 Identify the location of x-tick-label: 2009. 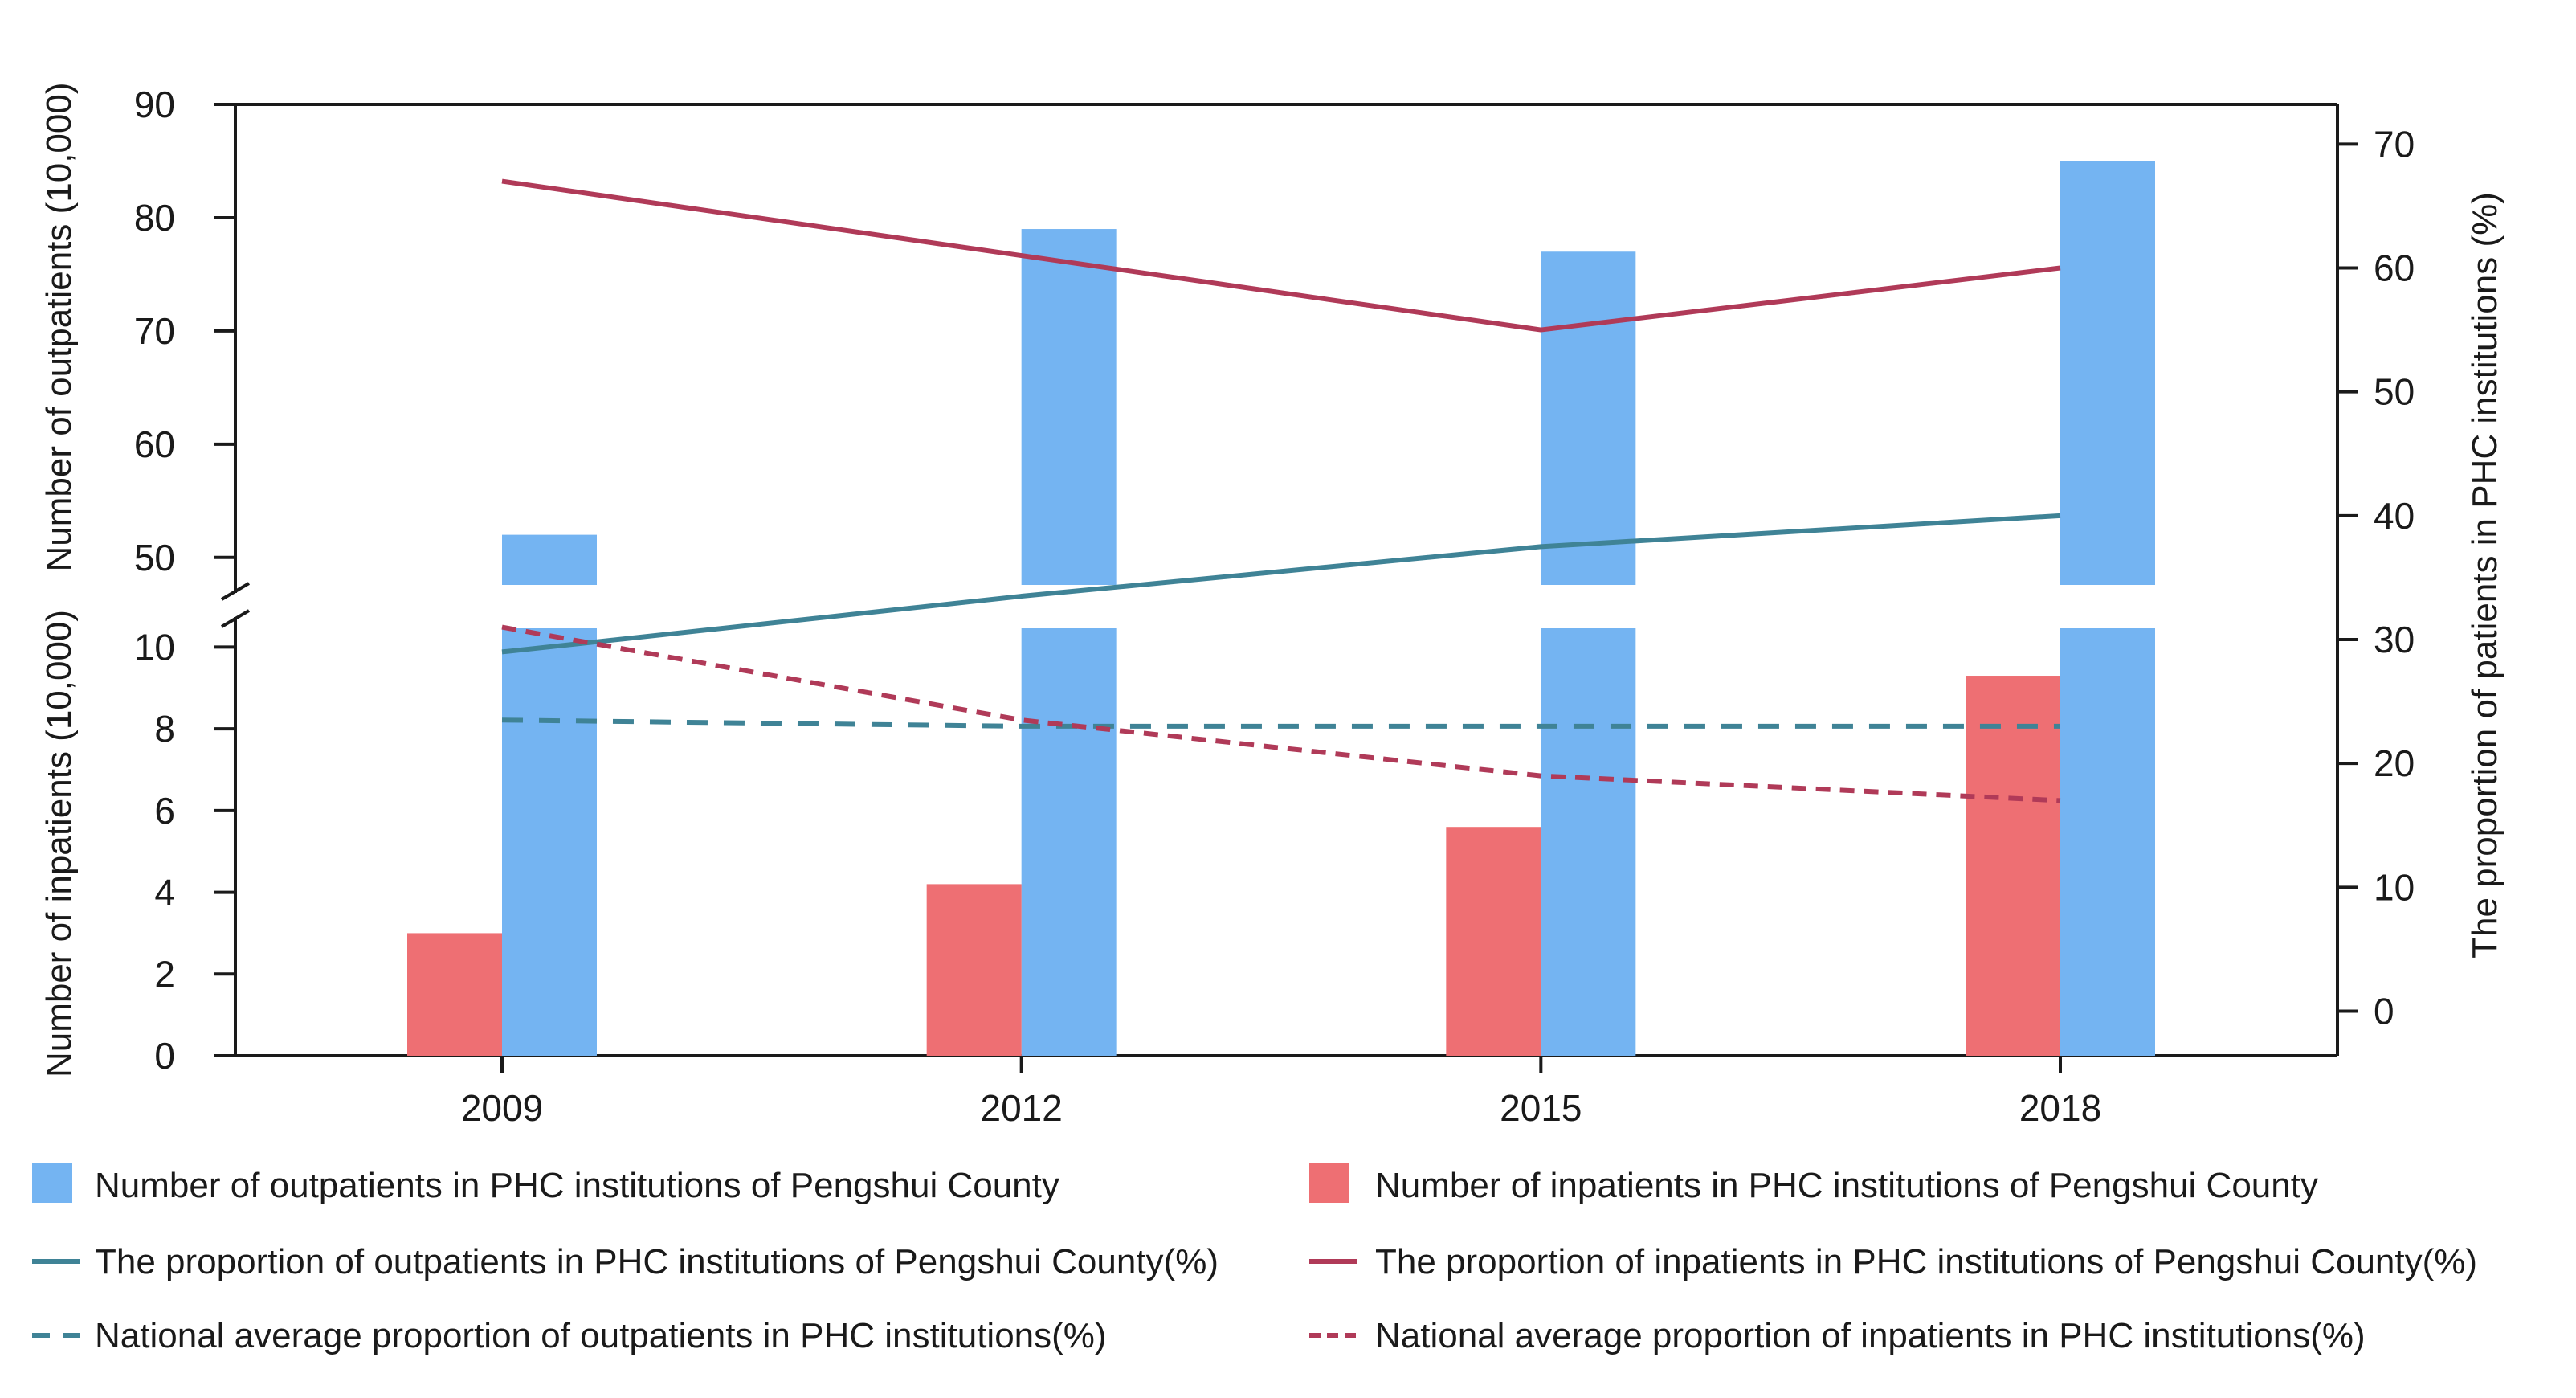
(502, 1108).